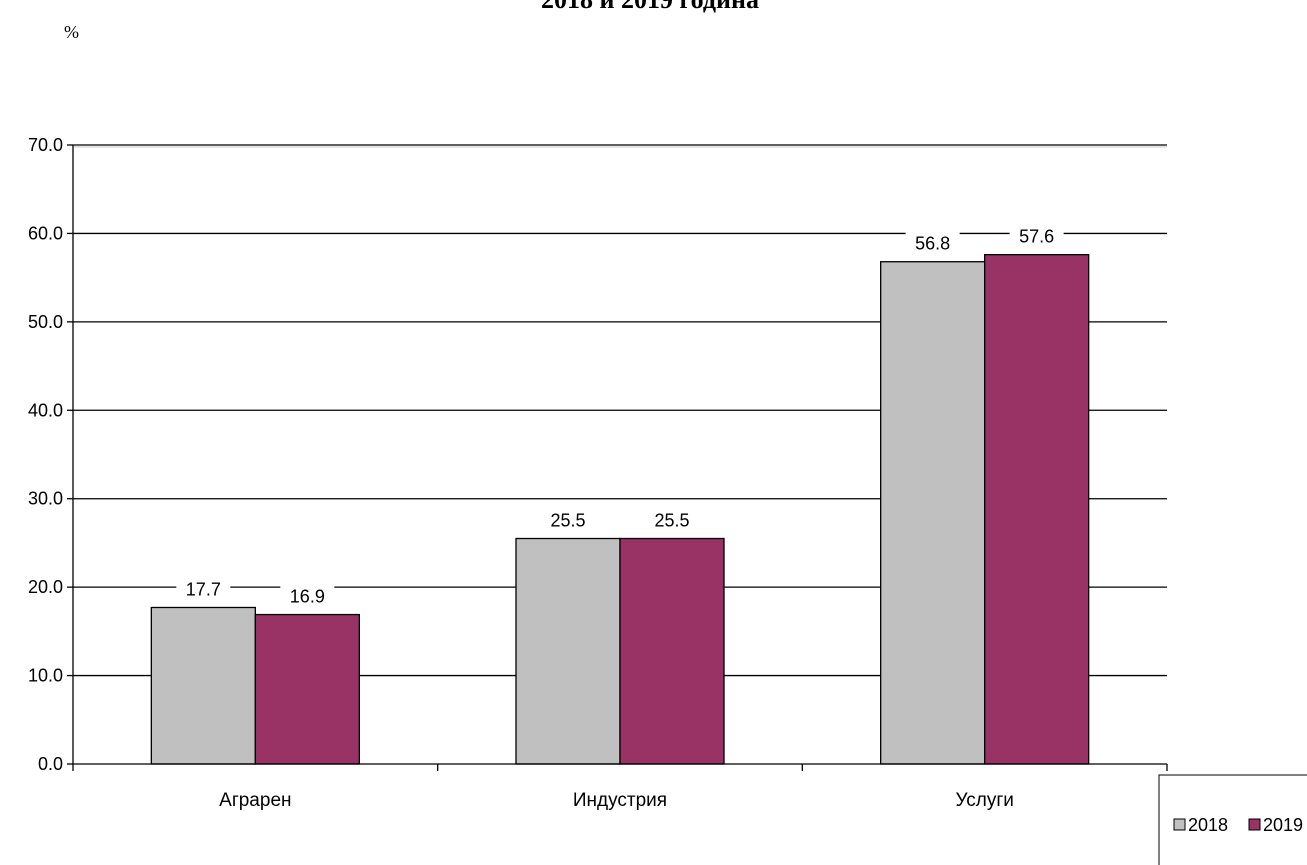 The width and height of the screenshot is (1307, 865). What do you see at coordinates (45, 587) in the screenshot?
I see `y-tick-label: 20.0` at bounding box center [45, 587].